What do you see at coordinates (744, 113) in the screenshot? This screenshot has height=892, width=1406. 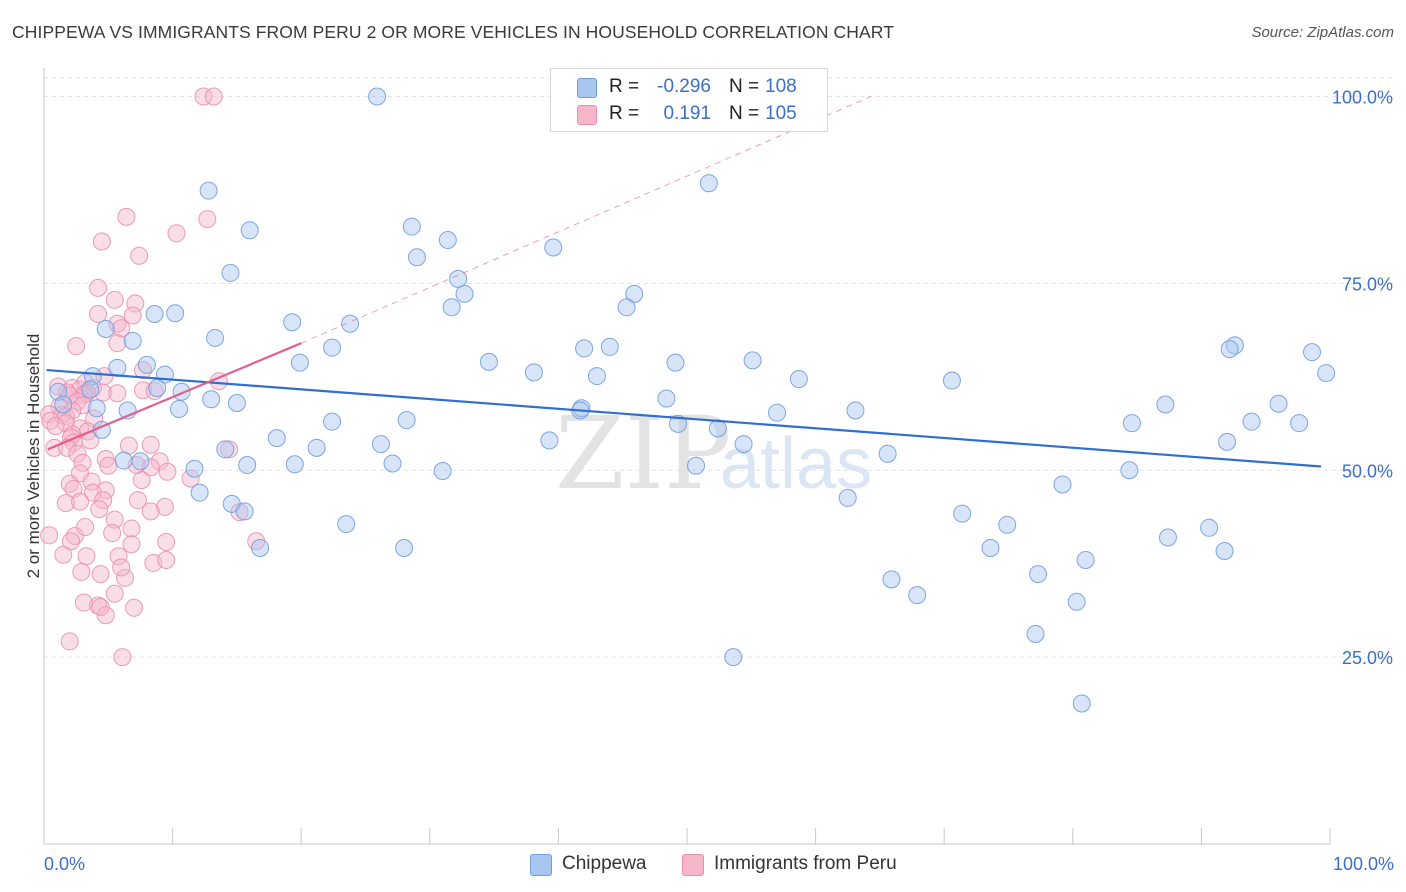 I see `n-label: N =` at bounding box center [744, 113].